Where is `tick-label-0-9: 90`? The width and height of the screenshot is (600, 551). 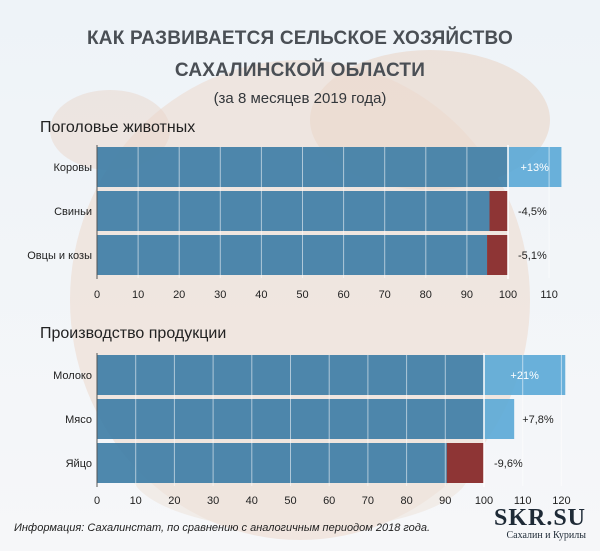 tick-label-0-9: 90 is located at coordinates (467, 295).